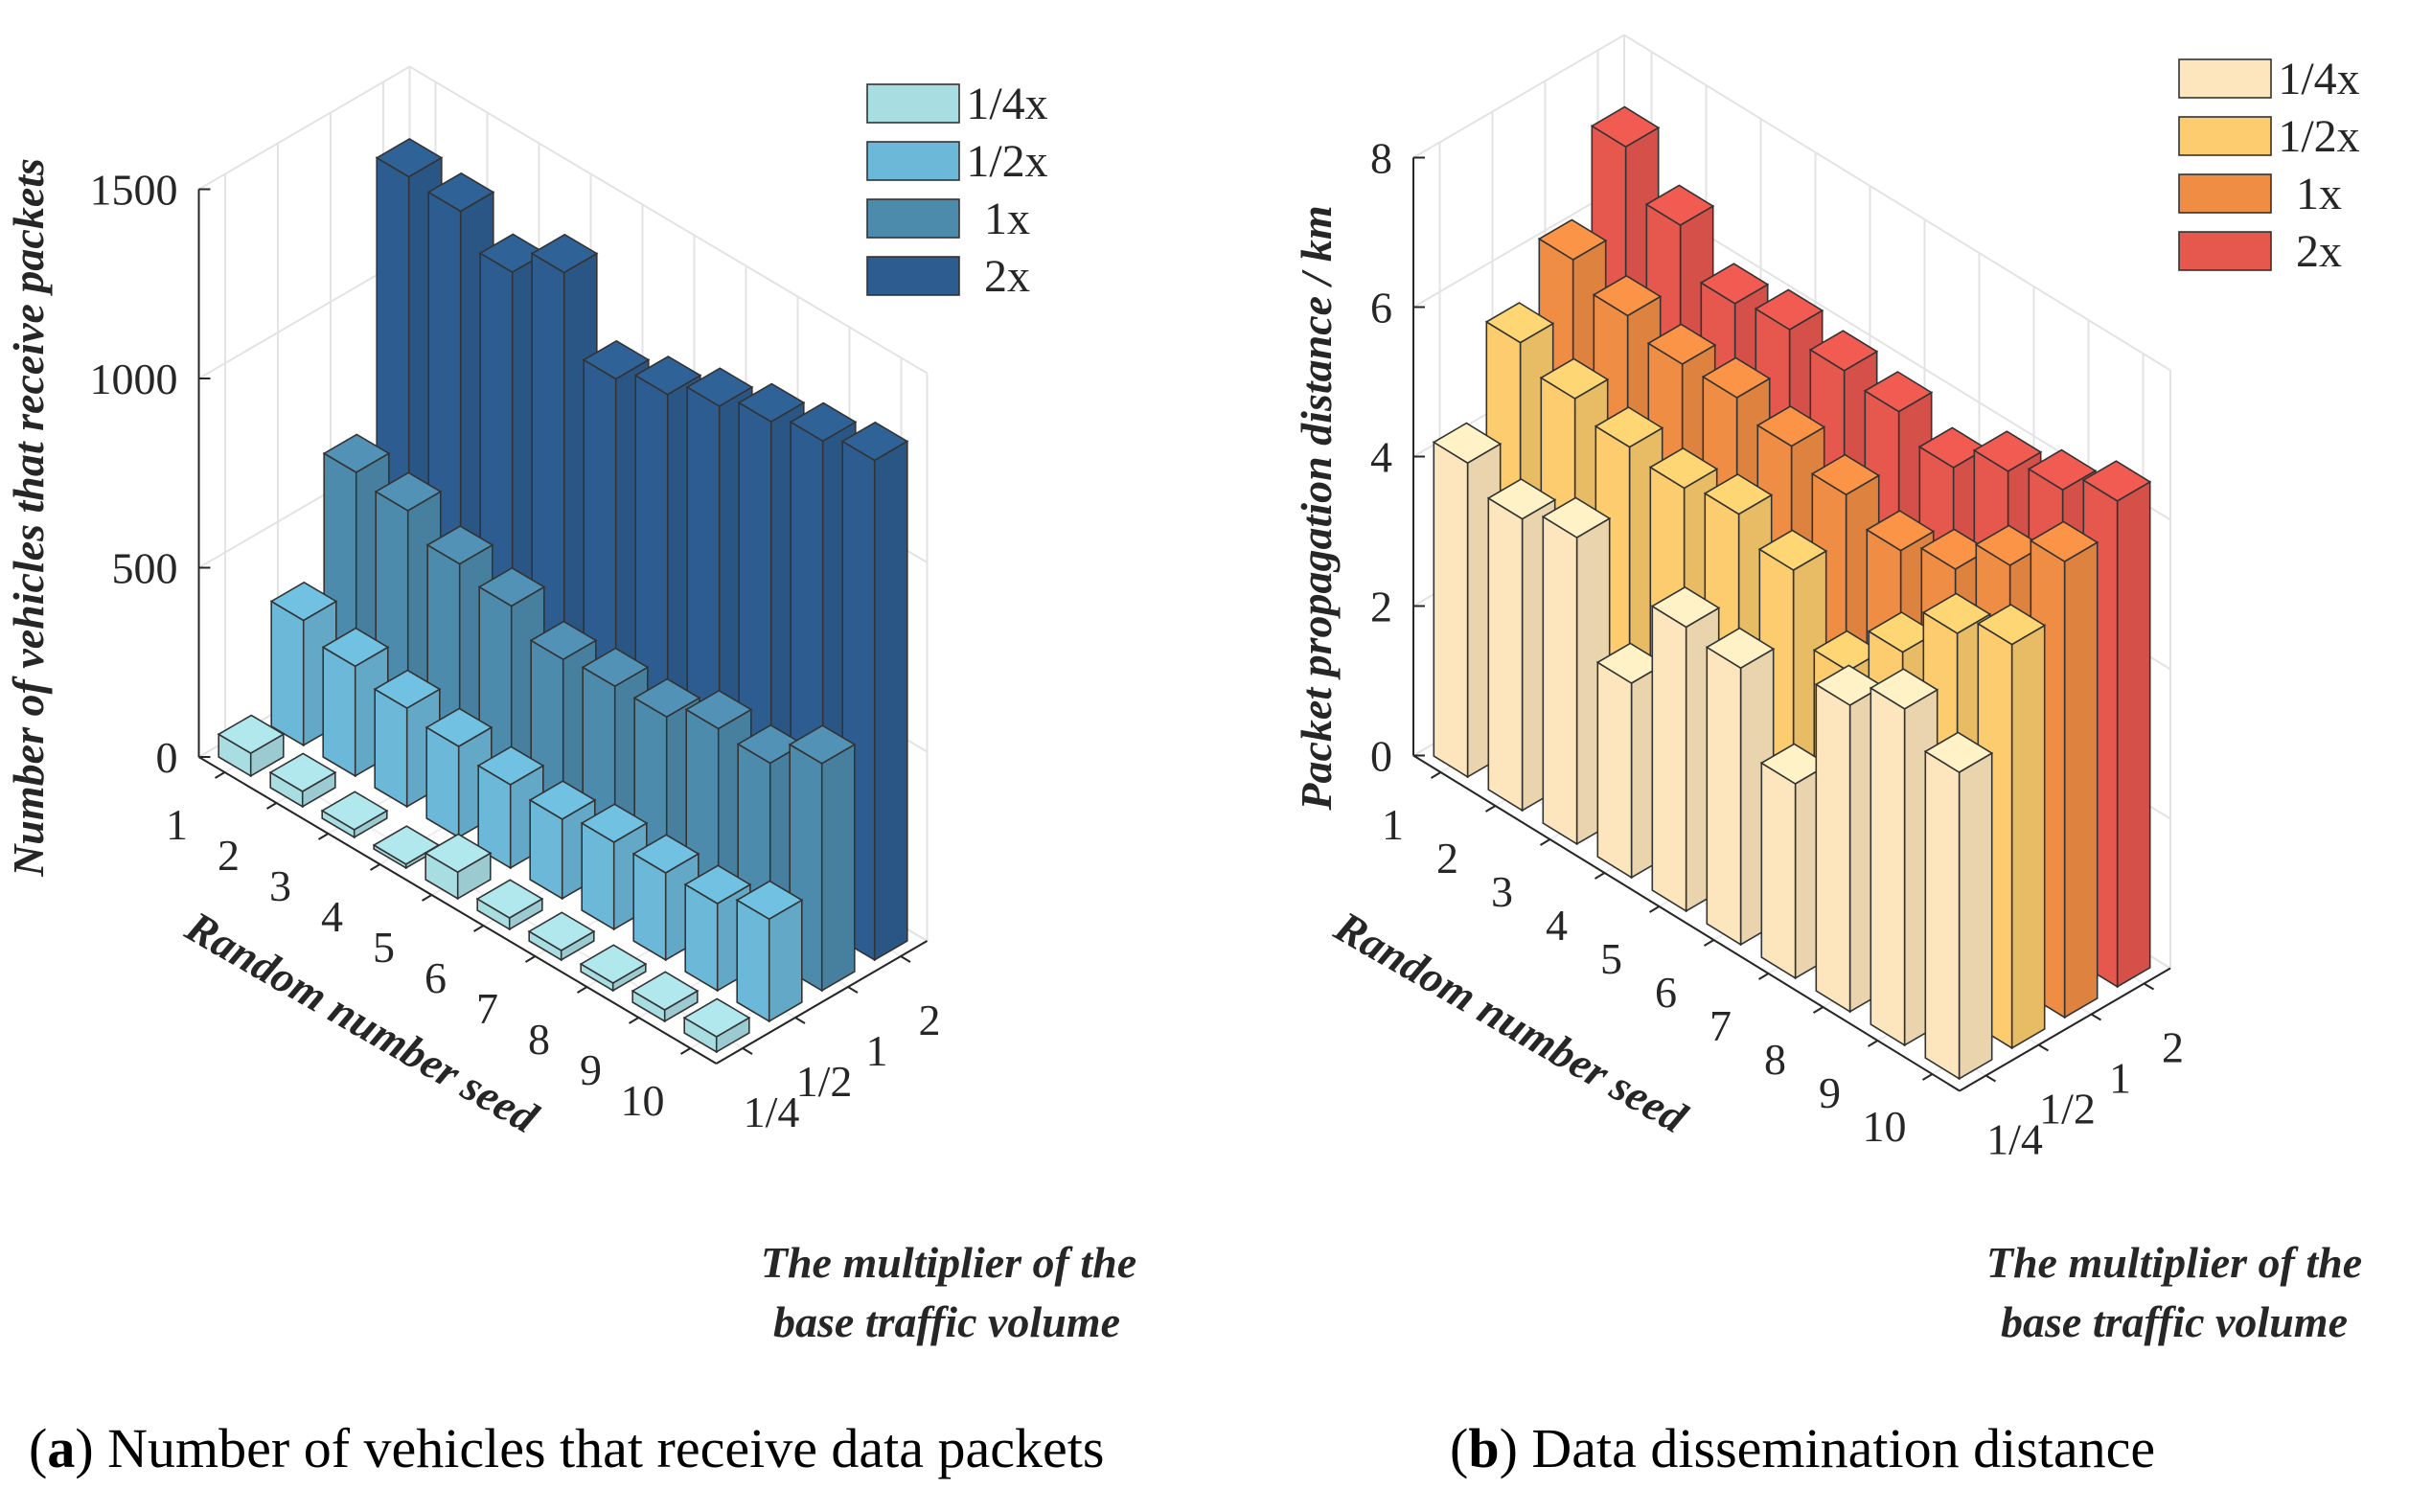 Image resolution: width=2432 pixels, height=1512 pixels. Describe the element at coordinates (134, 190) in the screenshot. I see `a-z-tick-label: 1500` at that location.